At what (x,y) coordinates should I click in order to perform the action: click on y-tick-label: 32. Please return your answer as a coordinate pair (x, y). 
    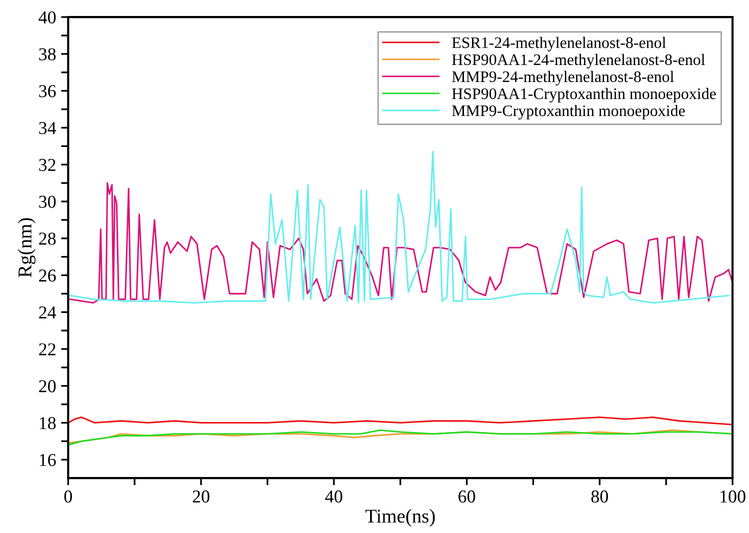
    Looking at the image, I should click on (47, 165).